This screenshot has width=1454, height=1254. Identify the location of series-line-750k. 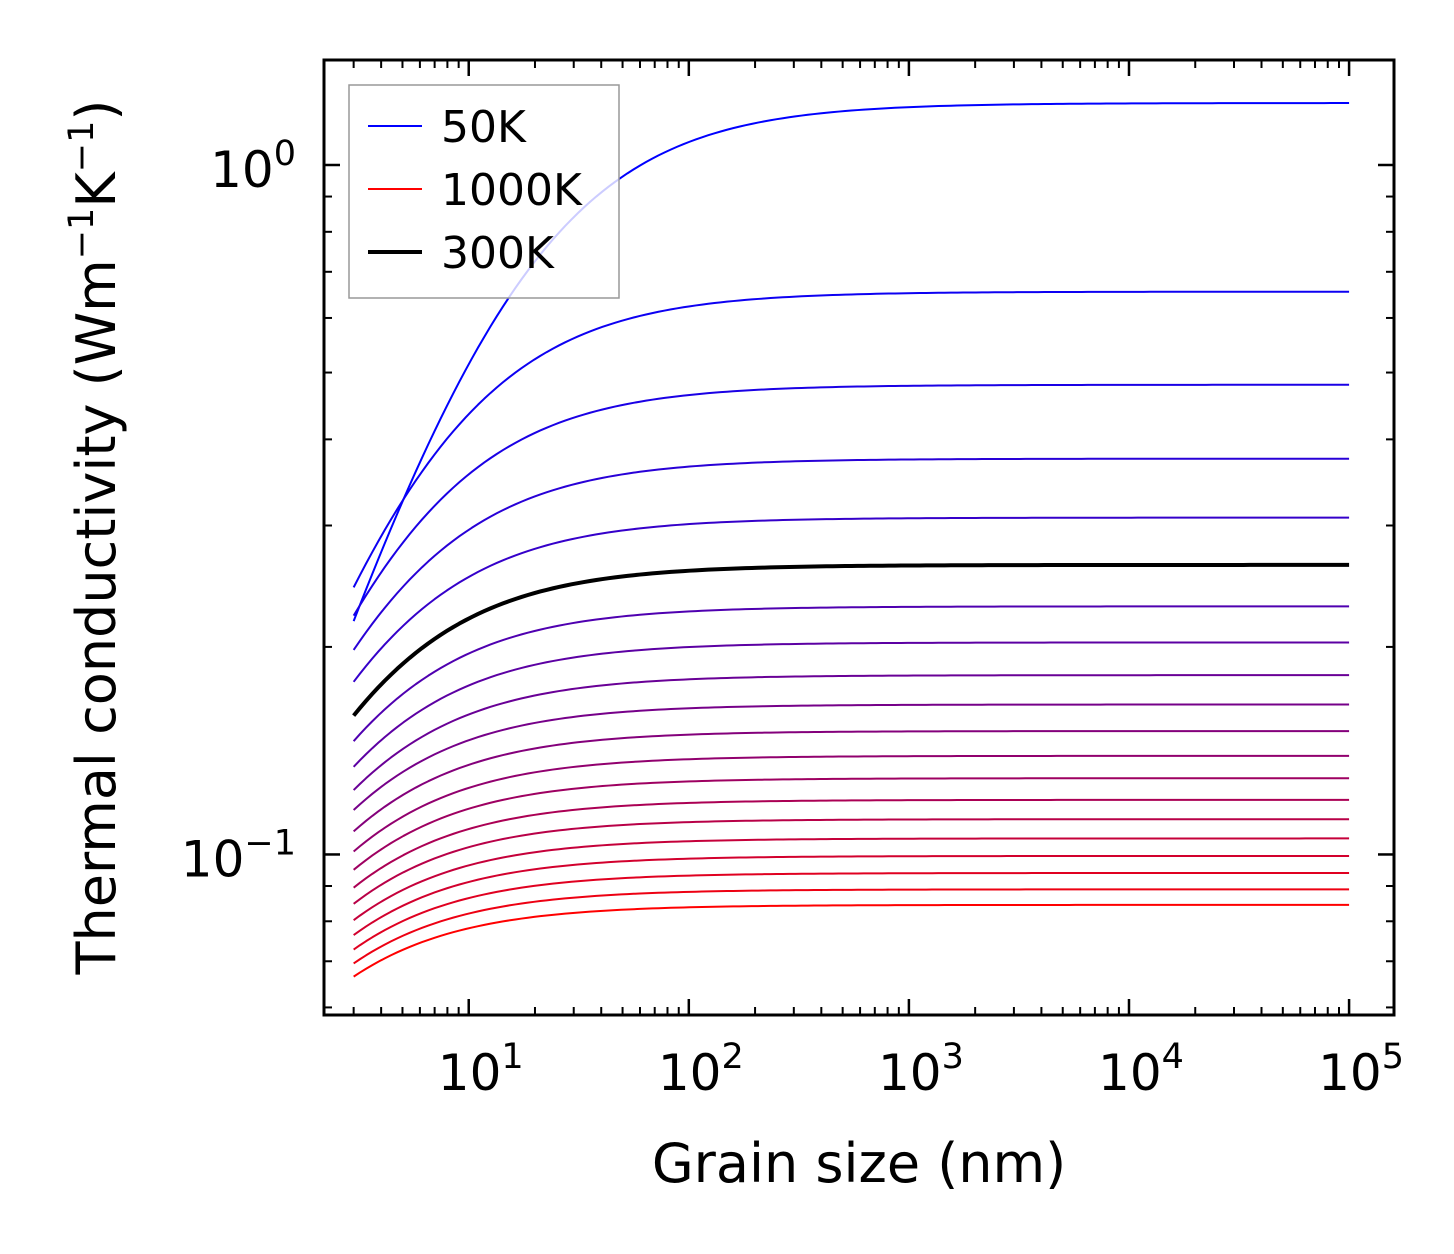
(851, 861).